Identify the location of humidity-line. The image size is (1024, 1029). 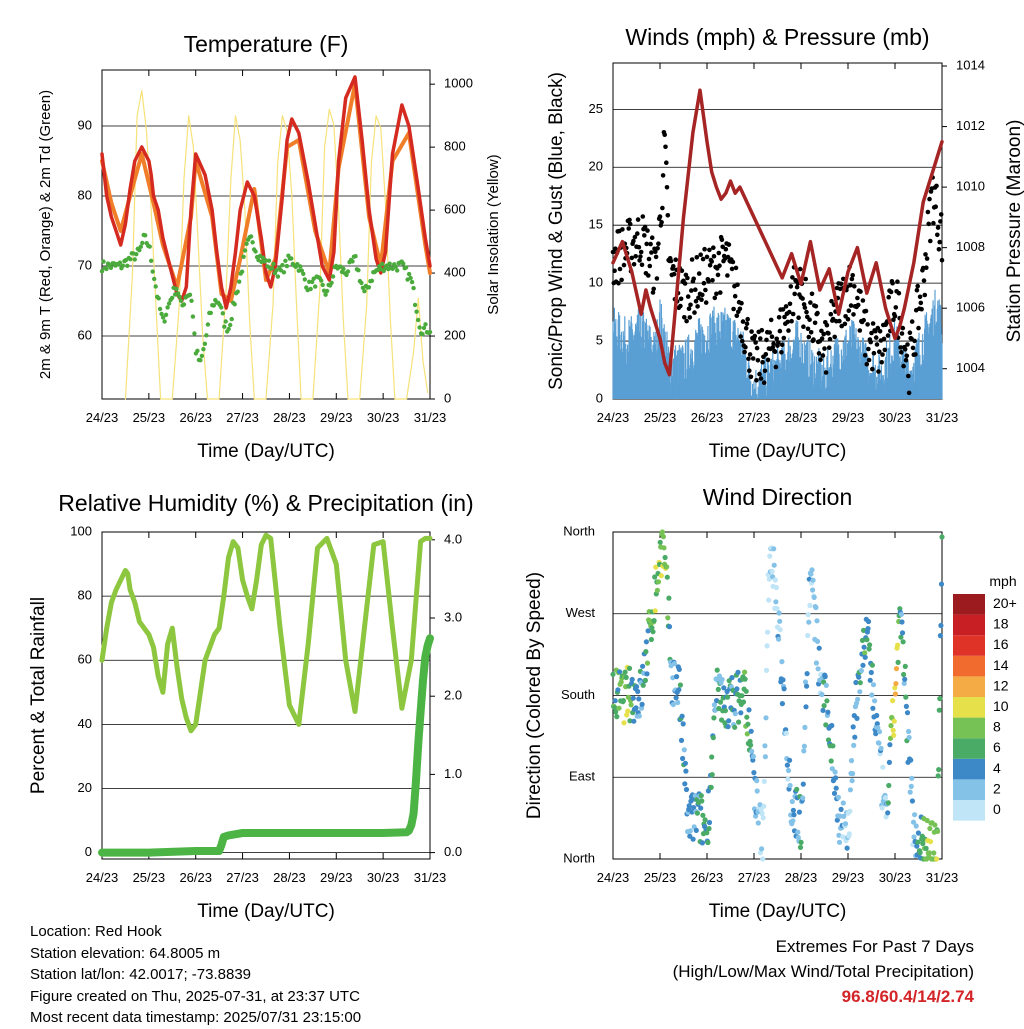
(266, 633).